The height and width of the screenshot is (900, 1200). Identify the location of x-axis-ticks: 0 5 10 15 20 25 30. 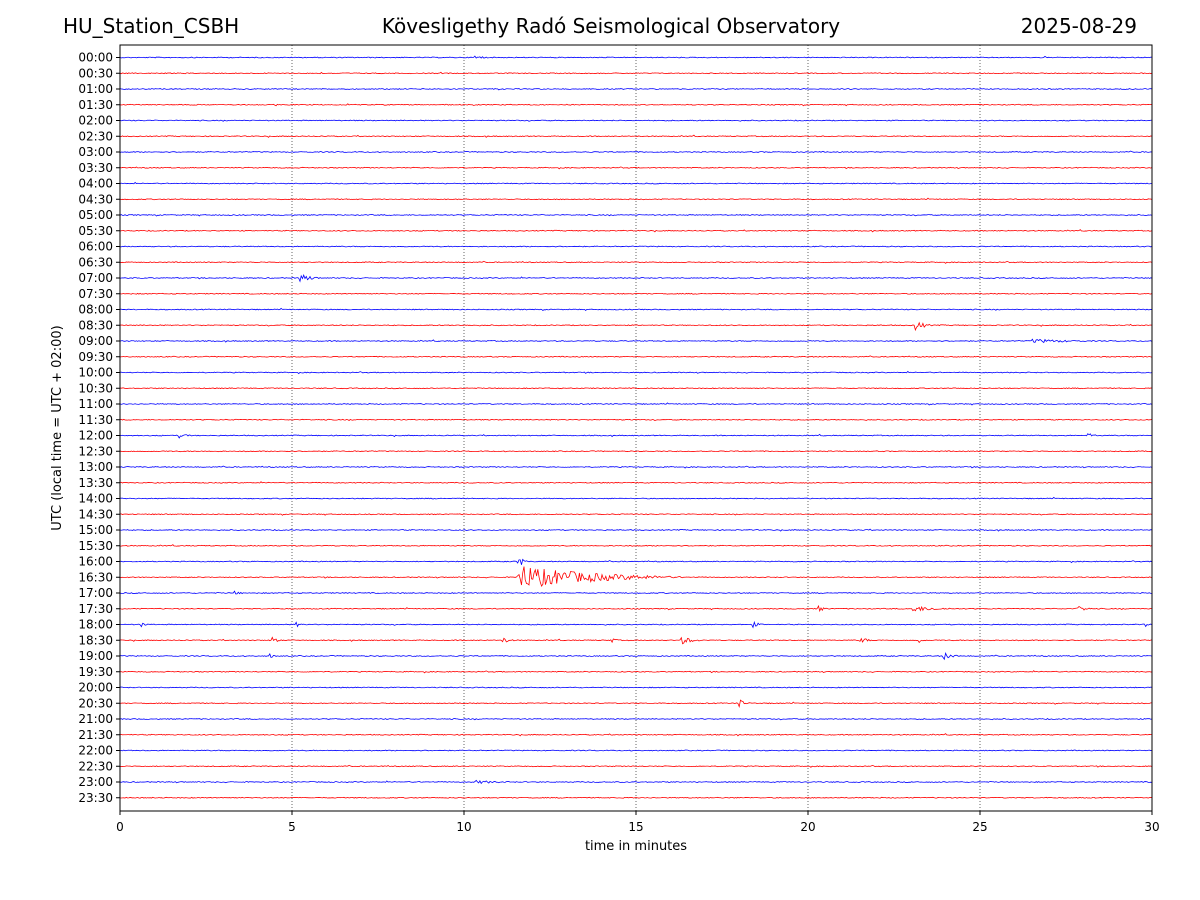
(638, 822).